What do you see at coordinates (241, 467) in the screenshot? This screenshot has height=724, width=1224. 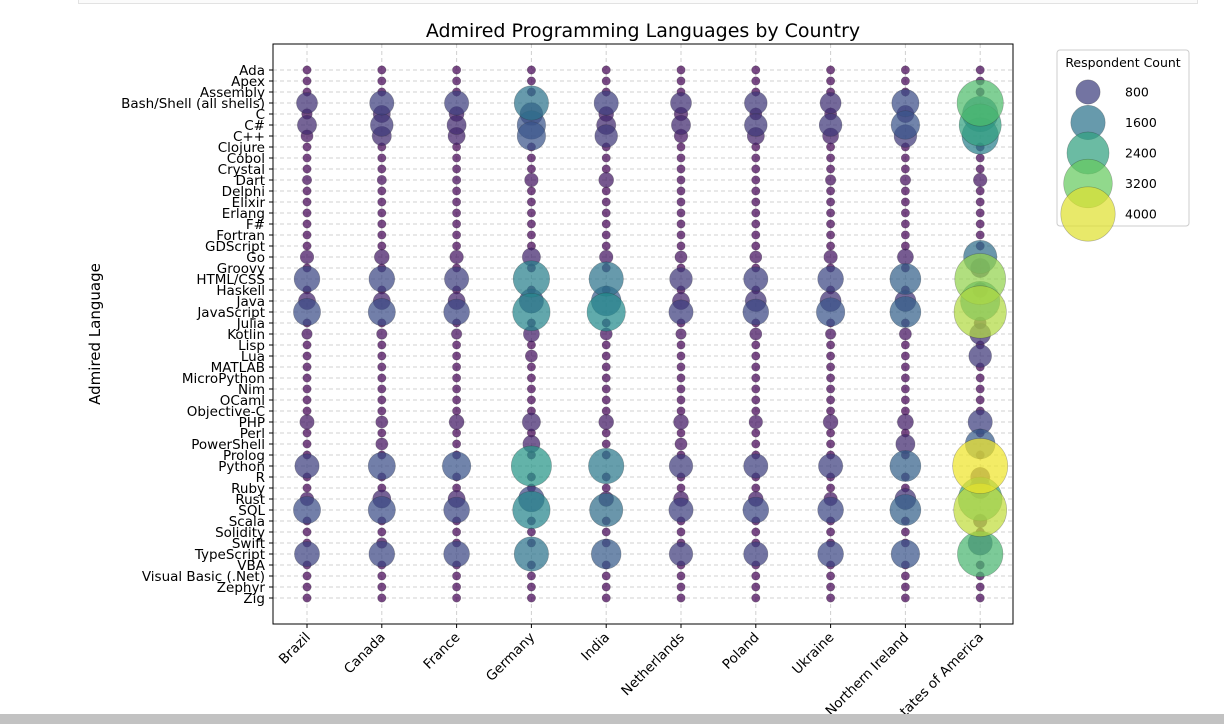 I see `y-tick-label: Python` at bounding box center [241, 467].